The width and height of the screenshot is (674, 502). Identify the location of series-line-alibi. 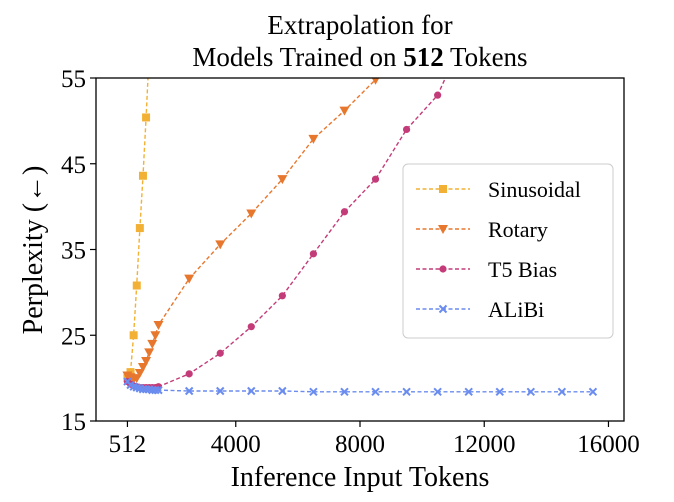
(359, 387).